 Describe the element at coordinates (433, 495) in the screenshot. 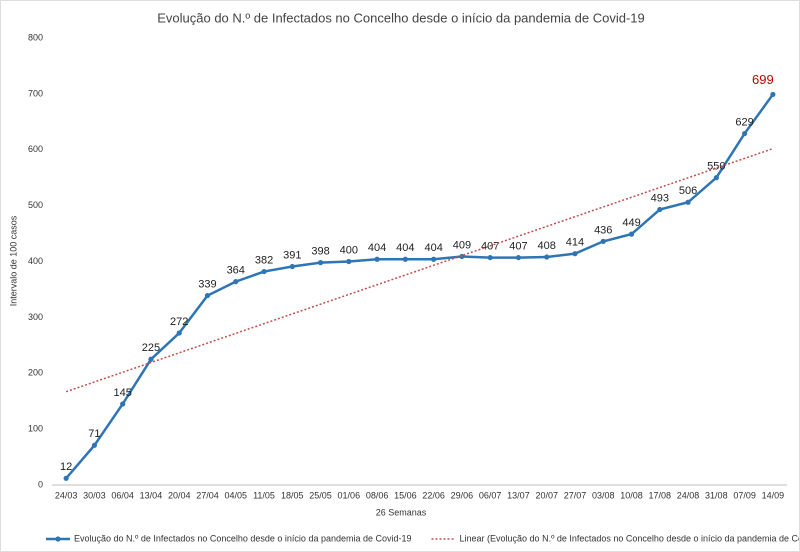

I see `x-tick-label: 22/06` at that location.